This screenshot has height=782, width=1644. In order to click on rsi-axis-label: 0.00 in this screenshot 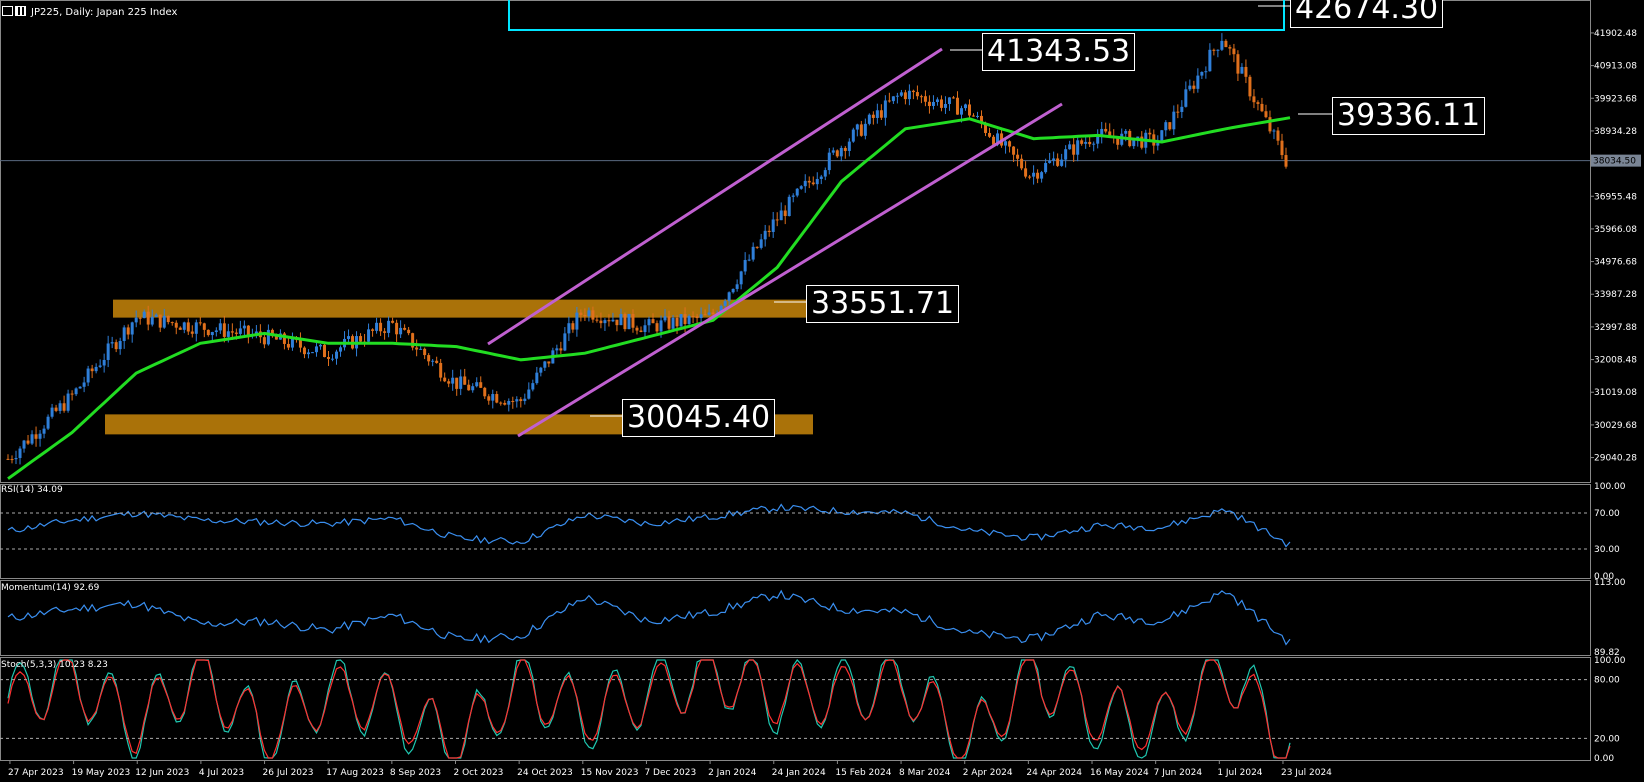, I will do `click(1604, 577)`.